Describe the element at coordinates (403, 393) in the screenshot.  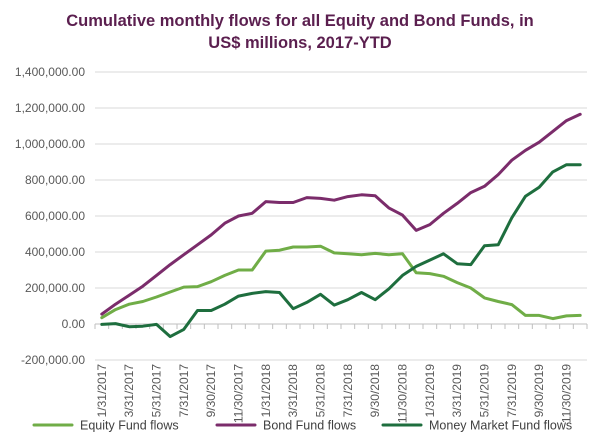
I see `x-tick-label: 11/30/2018` at that location.